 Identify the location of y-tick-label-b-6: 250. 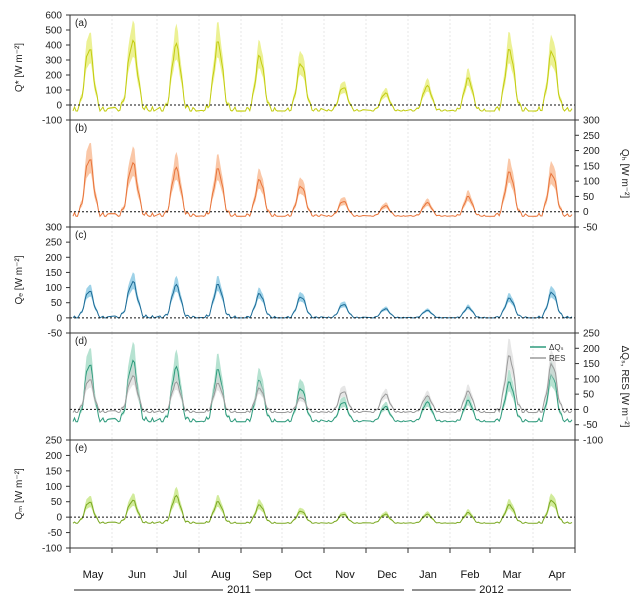
(591, 136).